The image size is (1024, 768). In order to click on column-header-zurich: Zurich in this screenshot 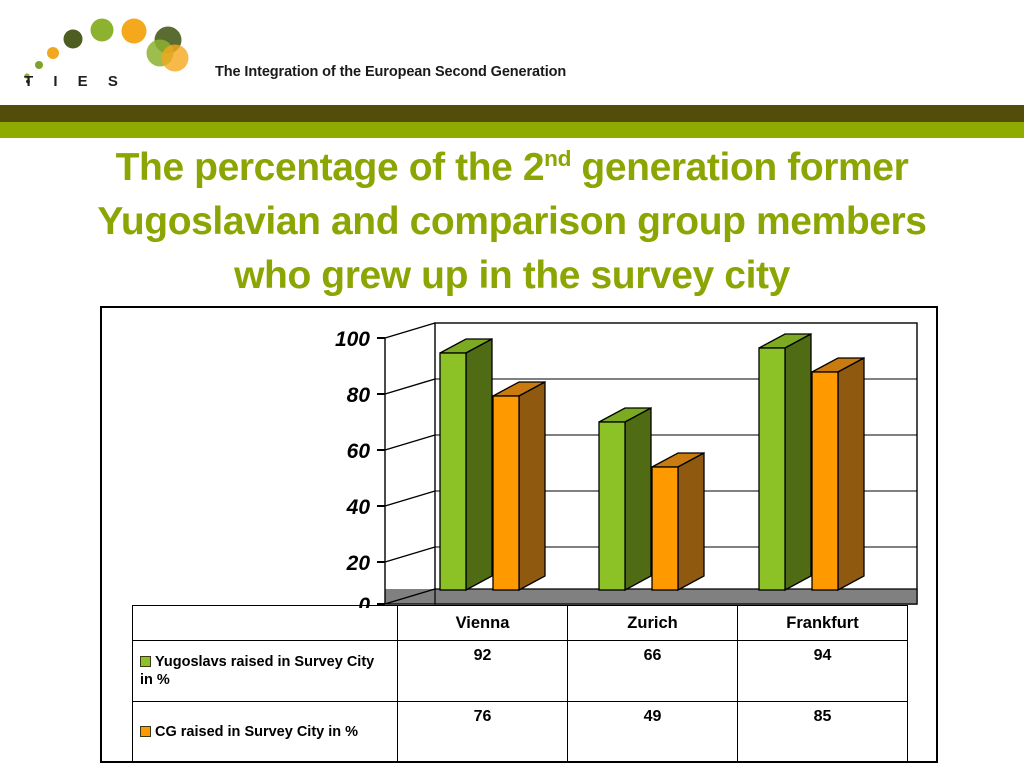, I will do `click(652, 623)`.